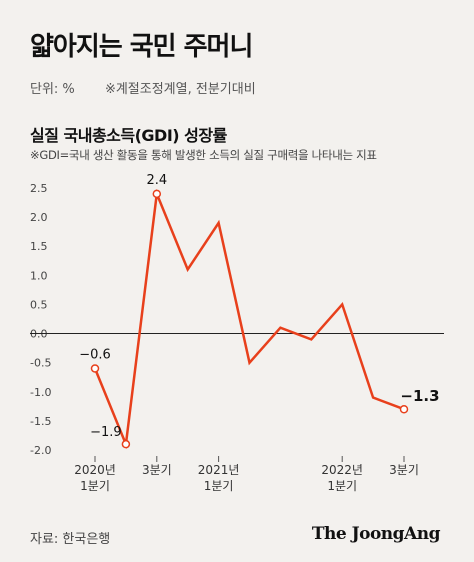 Image resolution: width=474 pixels, height=562 pixels. What do you see at coordinates (70, 539) in the screenshot?
I see `source-note: 자료: 한국은행` at bounding box center [70, 539].